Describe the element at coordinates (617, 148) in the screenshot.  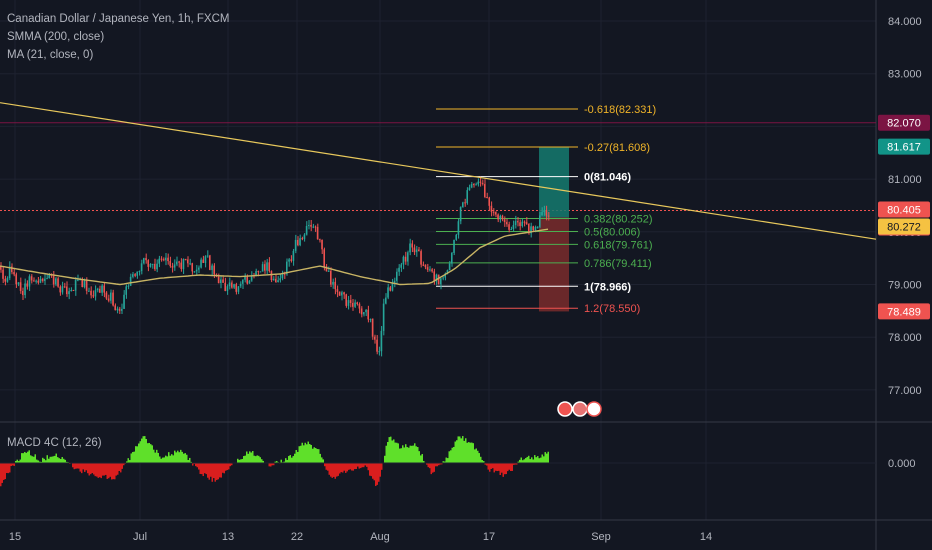
I see `fib-level-label: -0.27(81.608)` at that location.